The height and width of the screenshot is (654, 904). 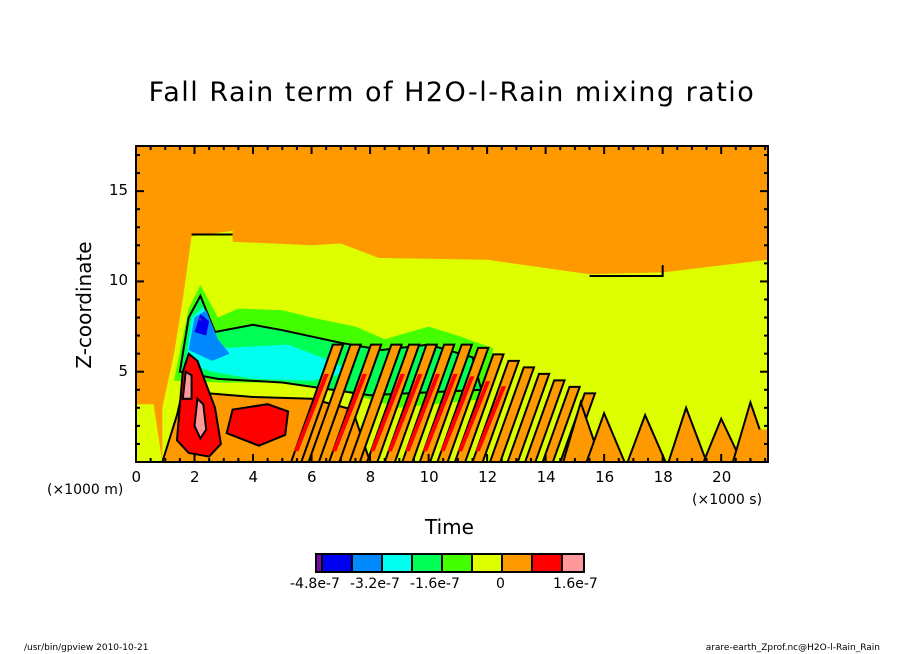 I want to click on x-tick-label: 8, so click(x=370, y=477).